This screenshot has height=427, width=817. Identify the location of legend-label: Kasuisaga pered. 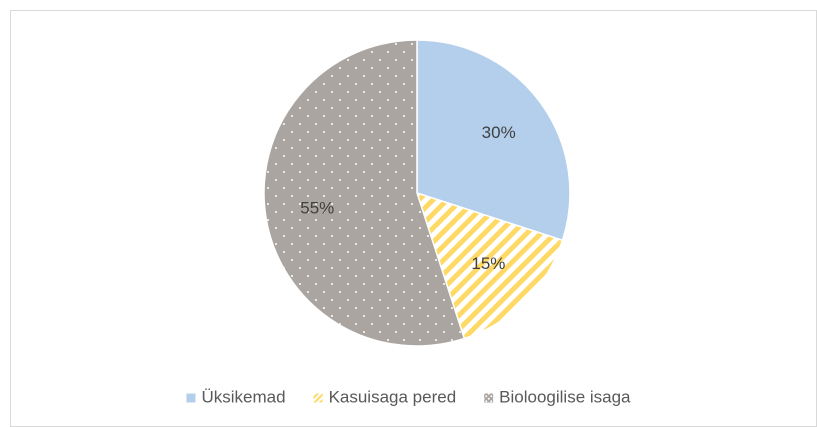
(393, 396).